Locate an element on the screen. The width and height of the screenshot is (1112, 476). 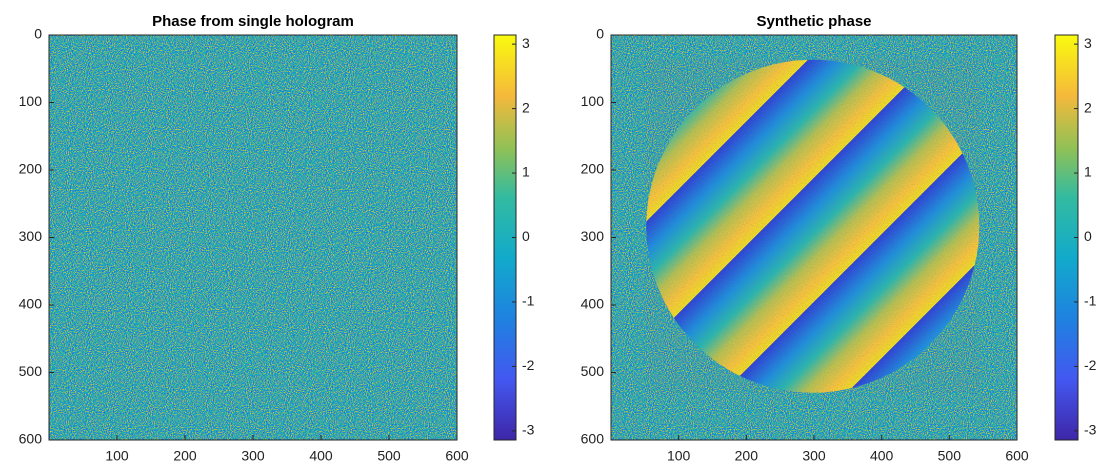
chart-title: Synthetic phase is located at coordinates (813, 21).